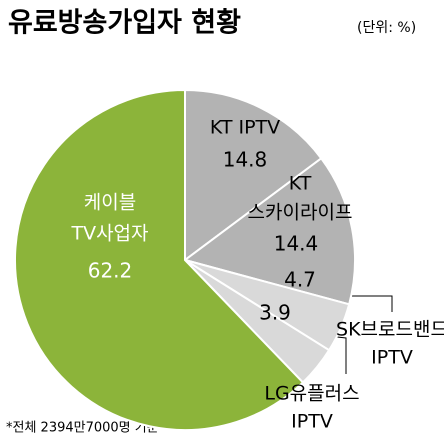 This screenshot has width=444, height=441. Describe the element at coordinates (300, 280) in the screenshot. I see `value-label: 4.7` at that location.